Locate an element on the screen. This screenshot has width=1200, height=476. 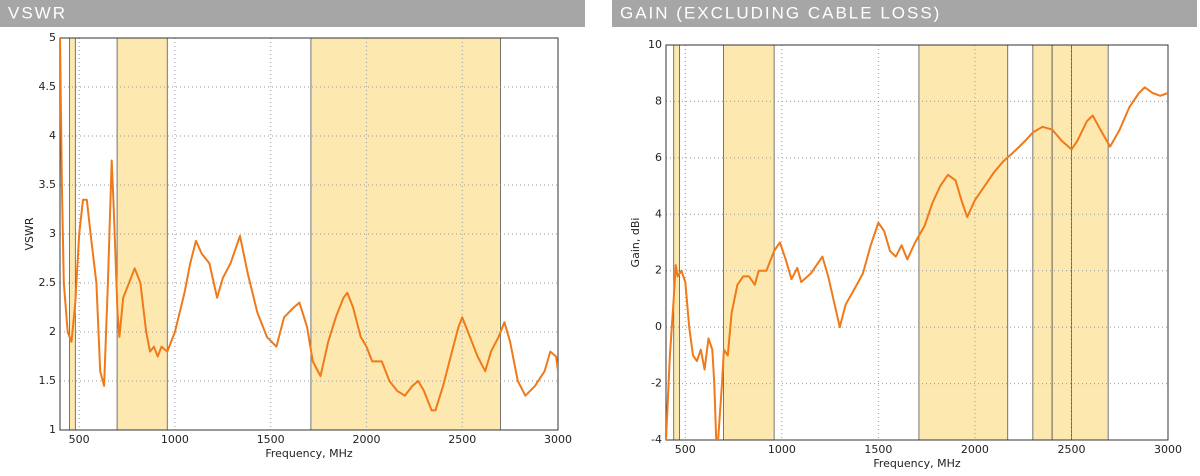
y-tick-label: 2.5 is located at coordinates (48, 282).